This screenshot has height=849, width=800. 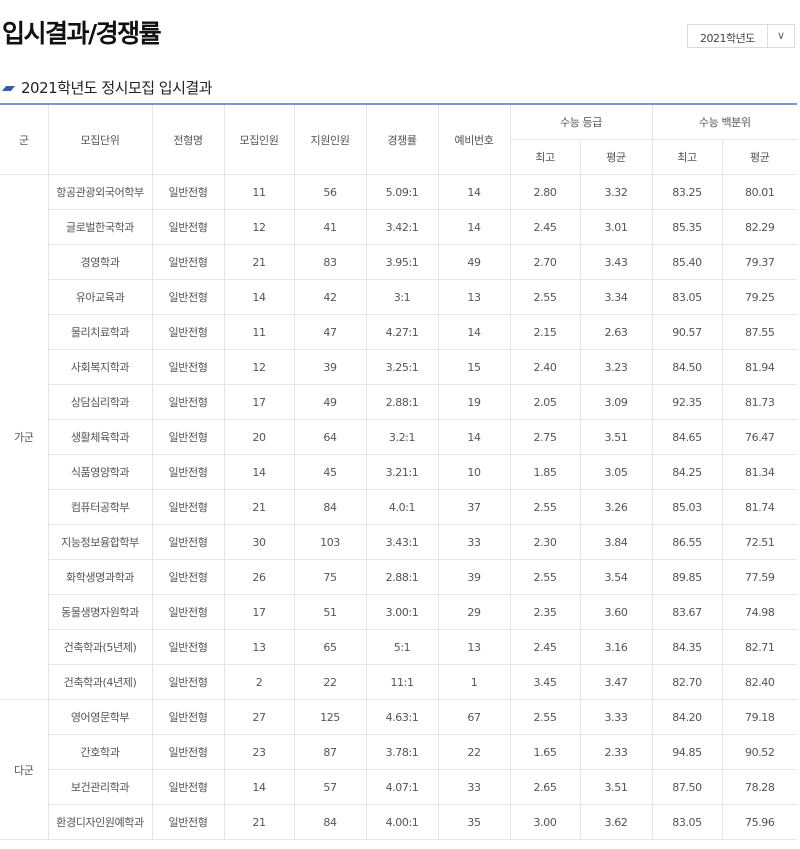 What do you see at coordinates (100, 297) in the screenshot?
I see `cell-unit: 유아교육과` at bounding box center [100, 297].